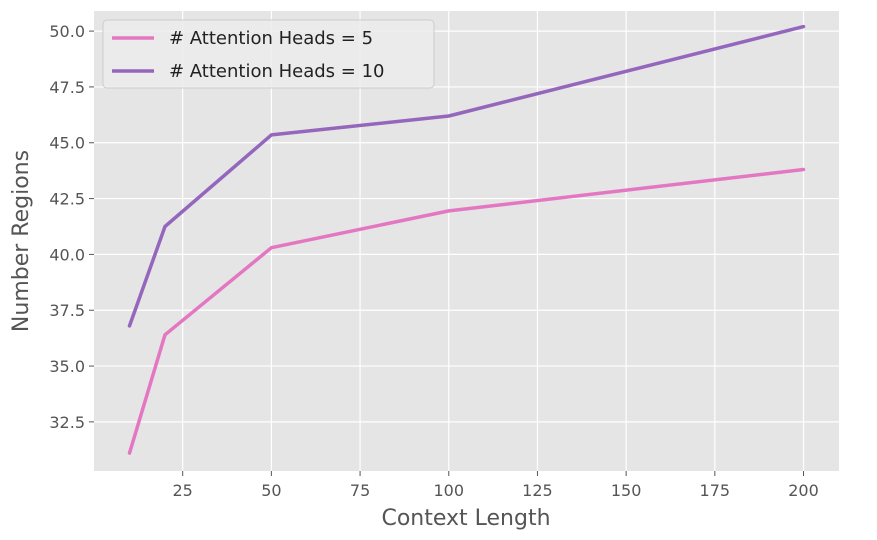 This screenshot has width=877, height=540. I want to click on y-axis-label: Number Regions, so click(21, 241).